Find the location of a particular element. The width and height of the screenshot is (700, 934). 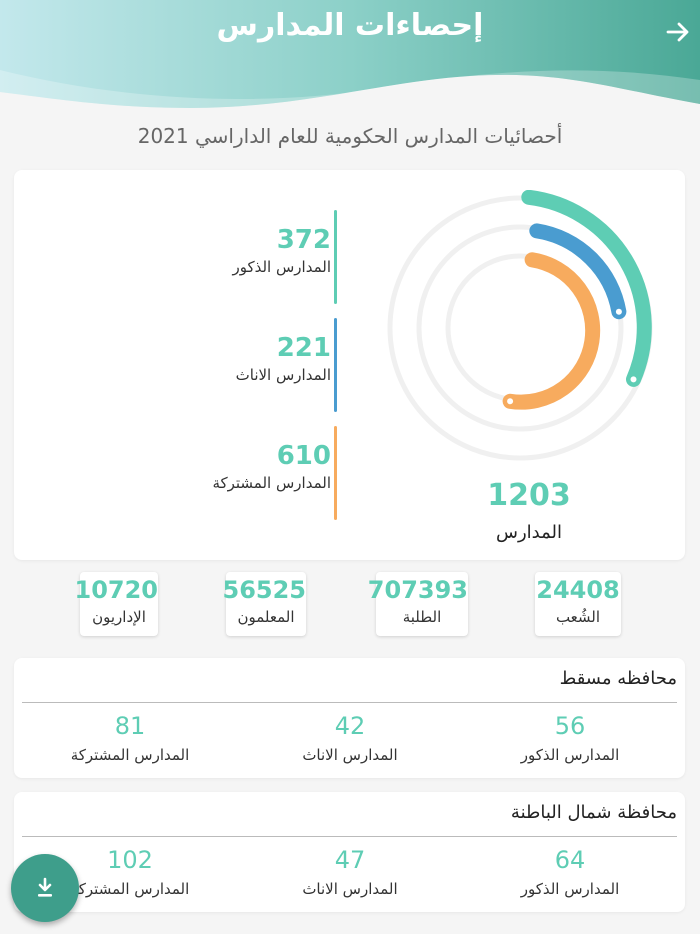

sections-value: 24408 is located at coordinates (578, 590).